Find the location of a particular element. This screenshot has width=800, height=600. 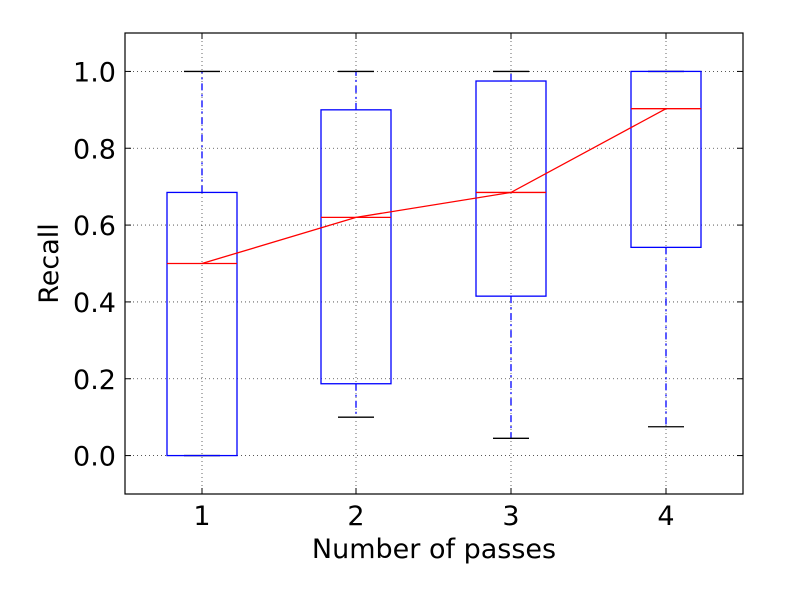

y-tick-label: 0.2 is located at coordinates (94, 380).